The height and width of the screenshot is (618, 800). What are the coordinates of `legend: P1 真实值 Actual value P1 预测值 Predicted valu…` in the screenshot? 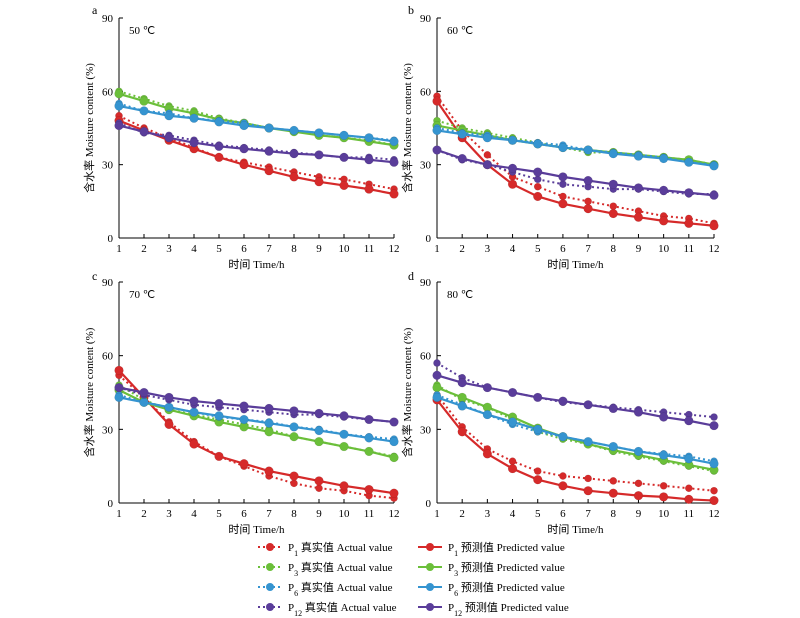 It's located at (413, 579).